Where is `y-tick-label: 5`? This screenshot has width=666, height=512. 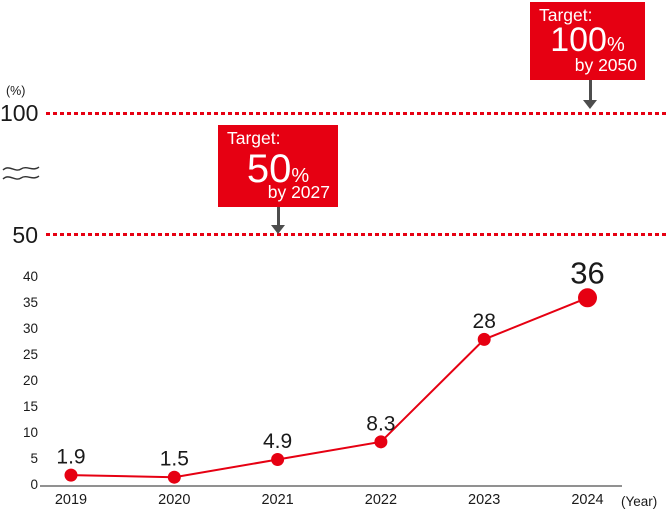
y-tick-label: 5 is located at coordinates (34, 458).